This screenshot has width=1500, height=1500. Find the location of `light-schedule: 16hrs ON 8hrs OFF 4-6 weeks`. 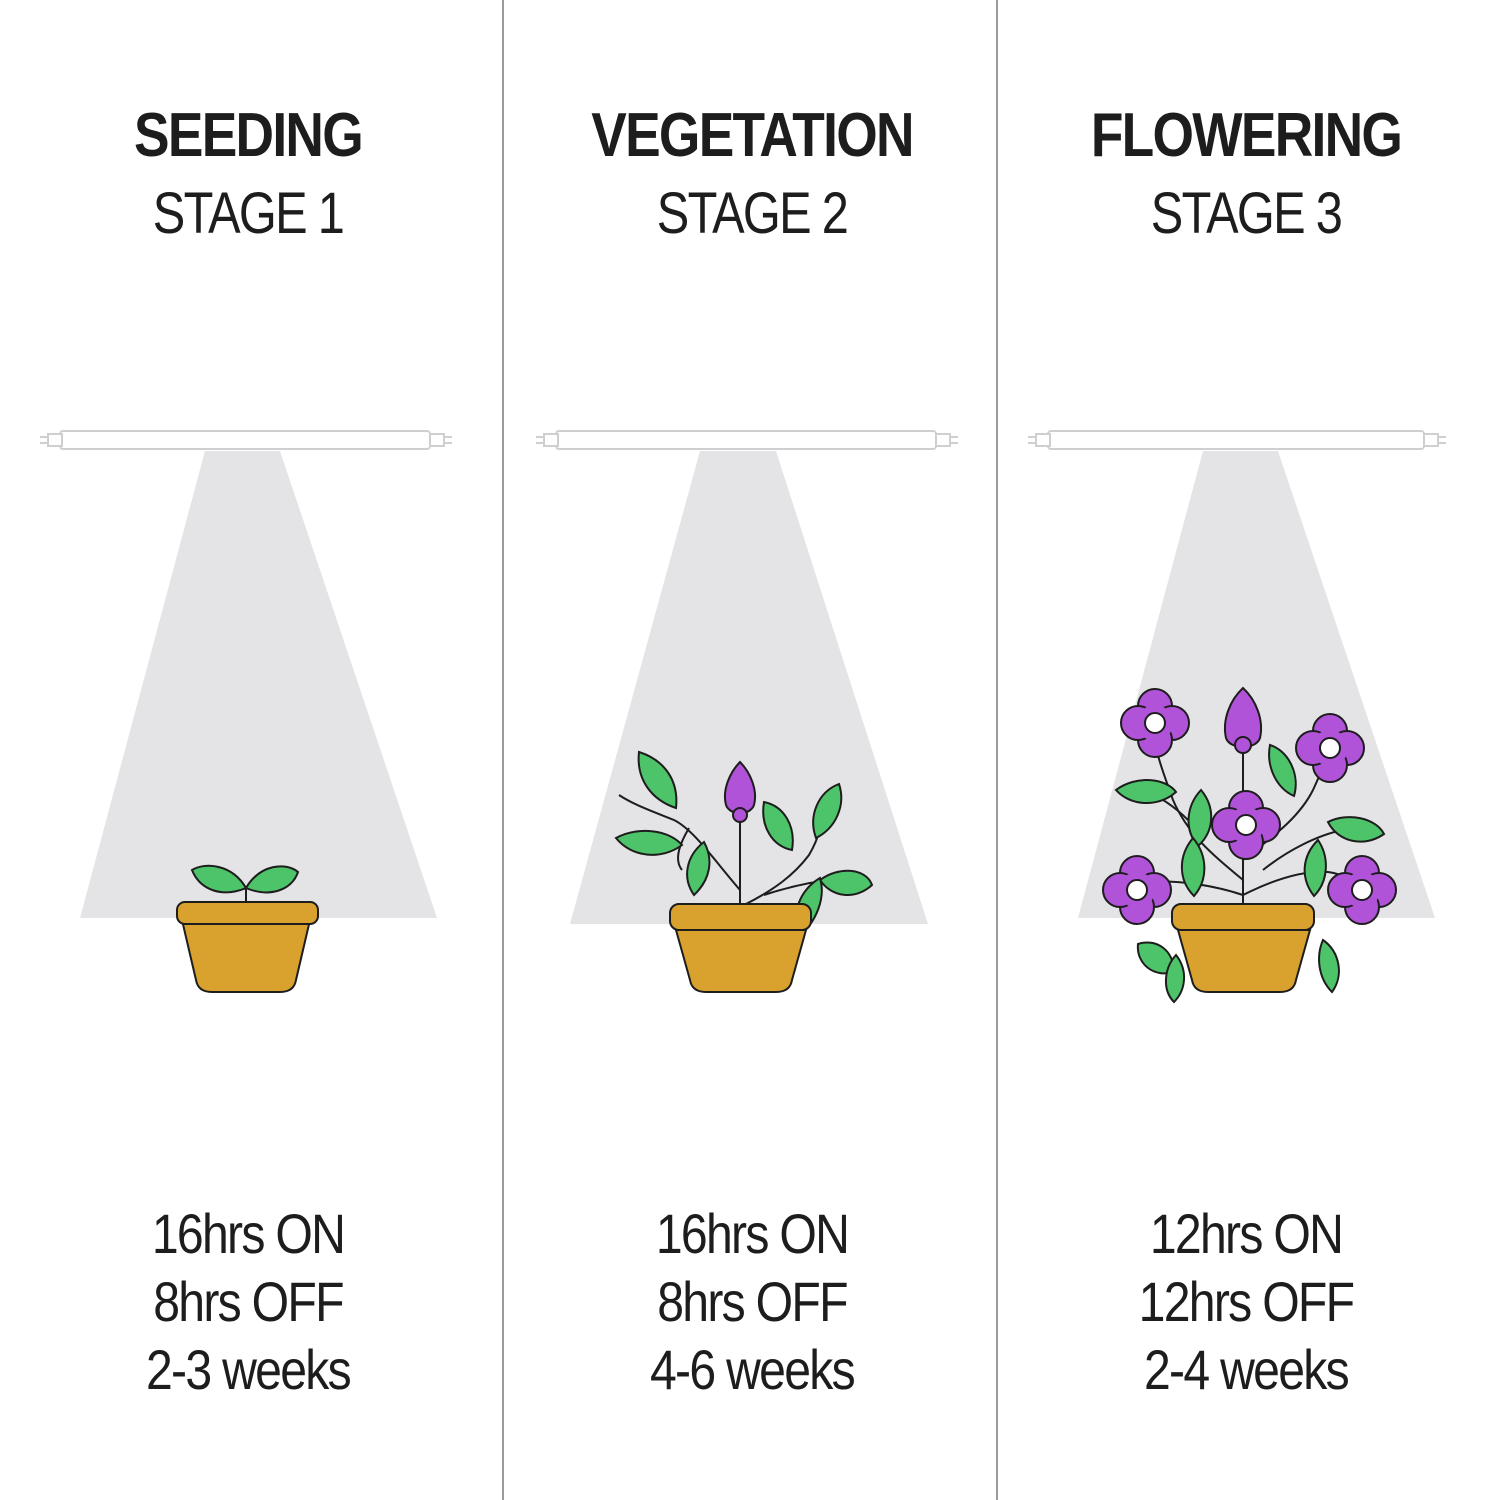

light-schedule: 16hrs ON 8hrs OFF 4-6 weeks is located at coordinates (752, 1302).